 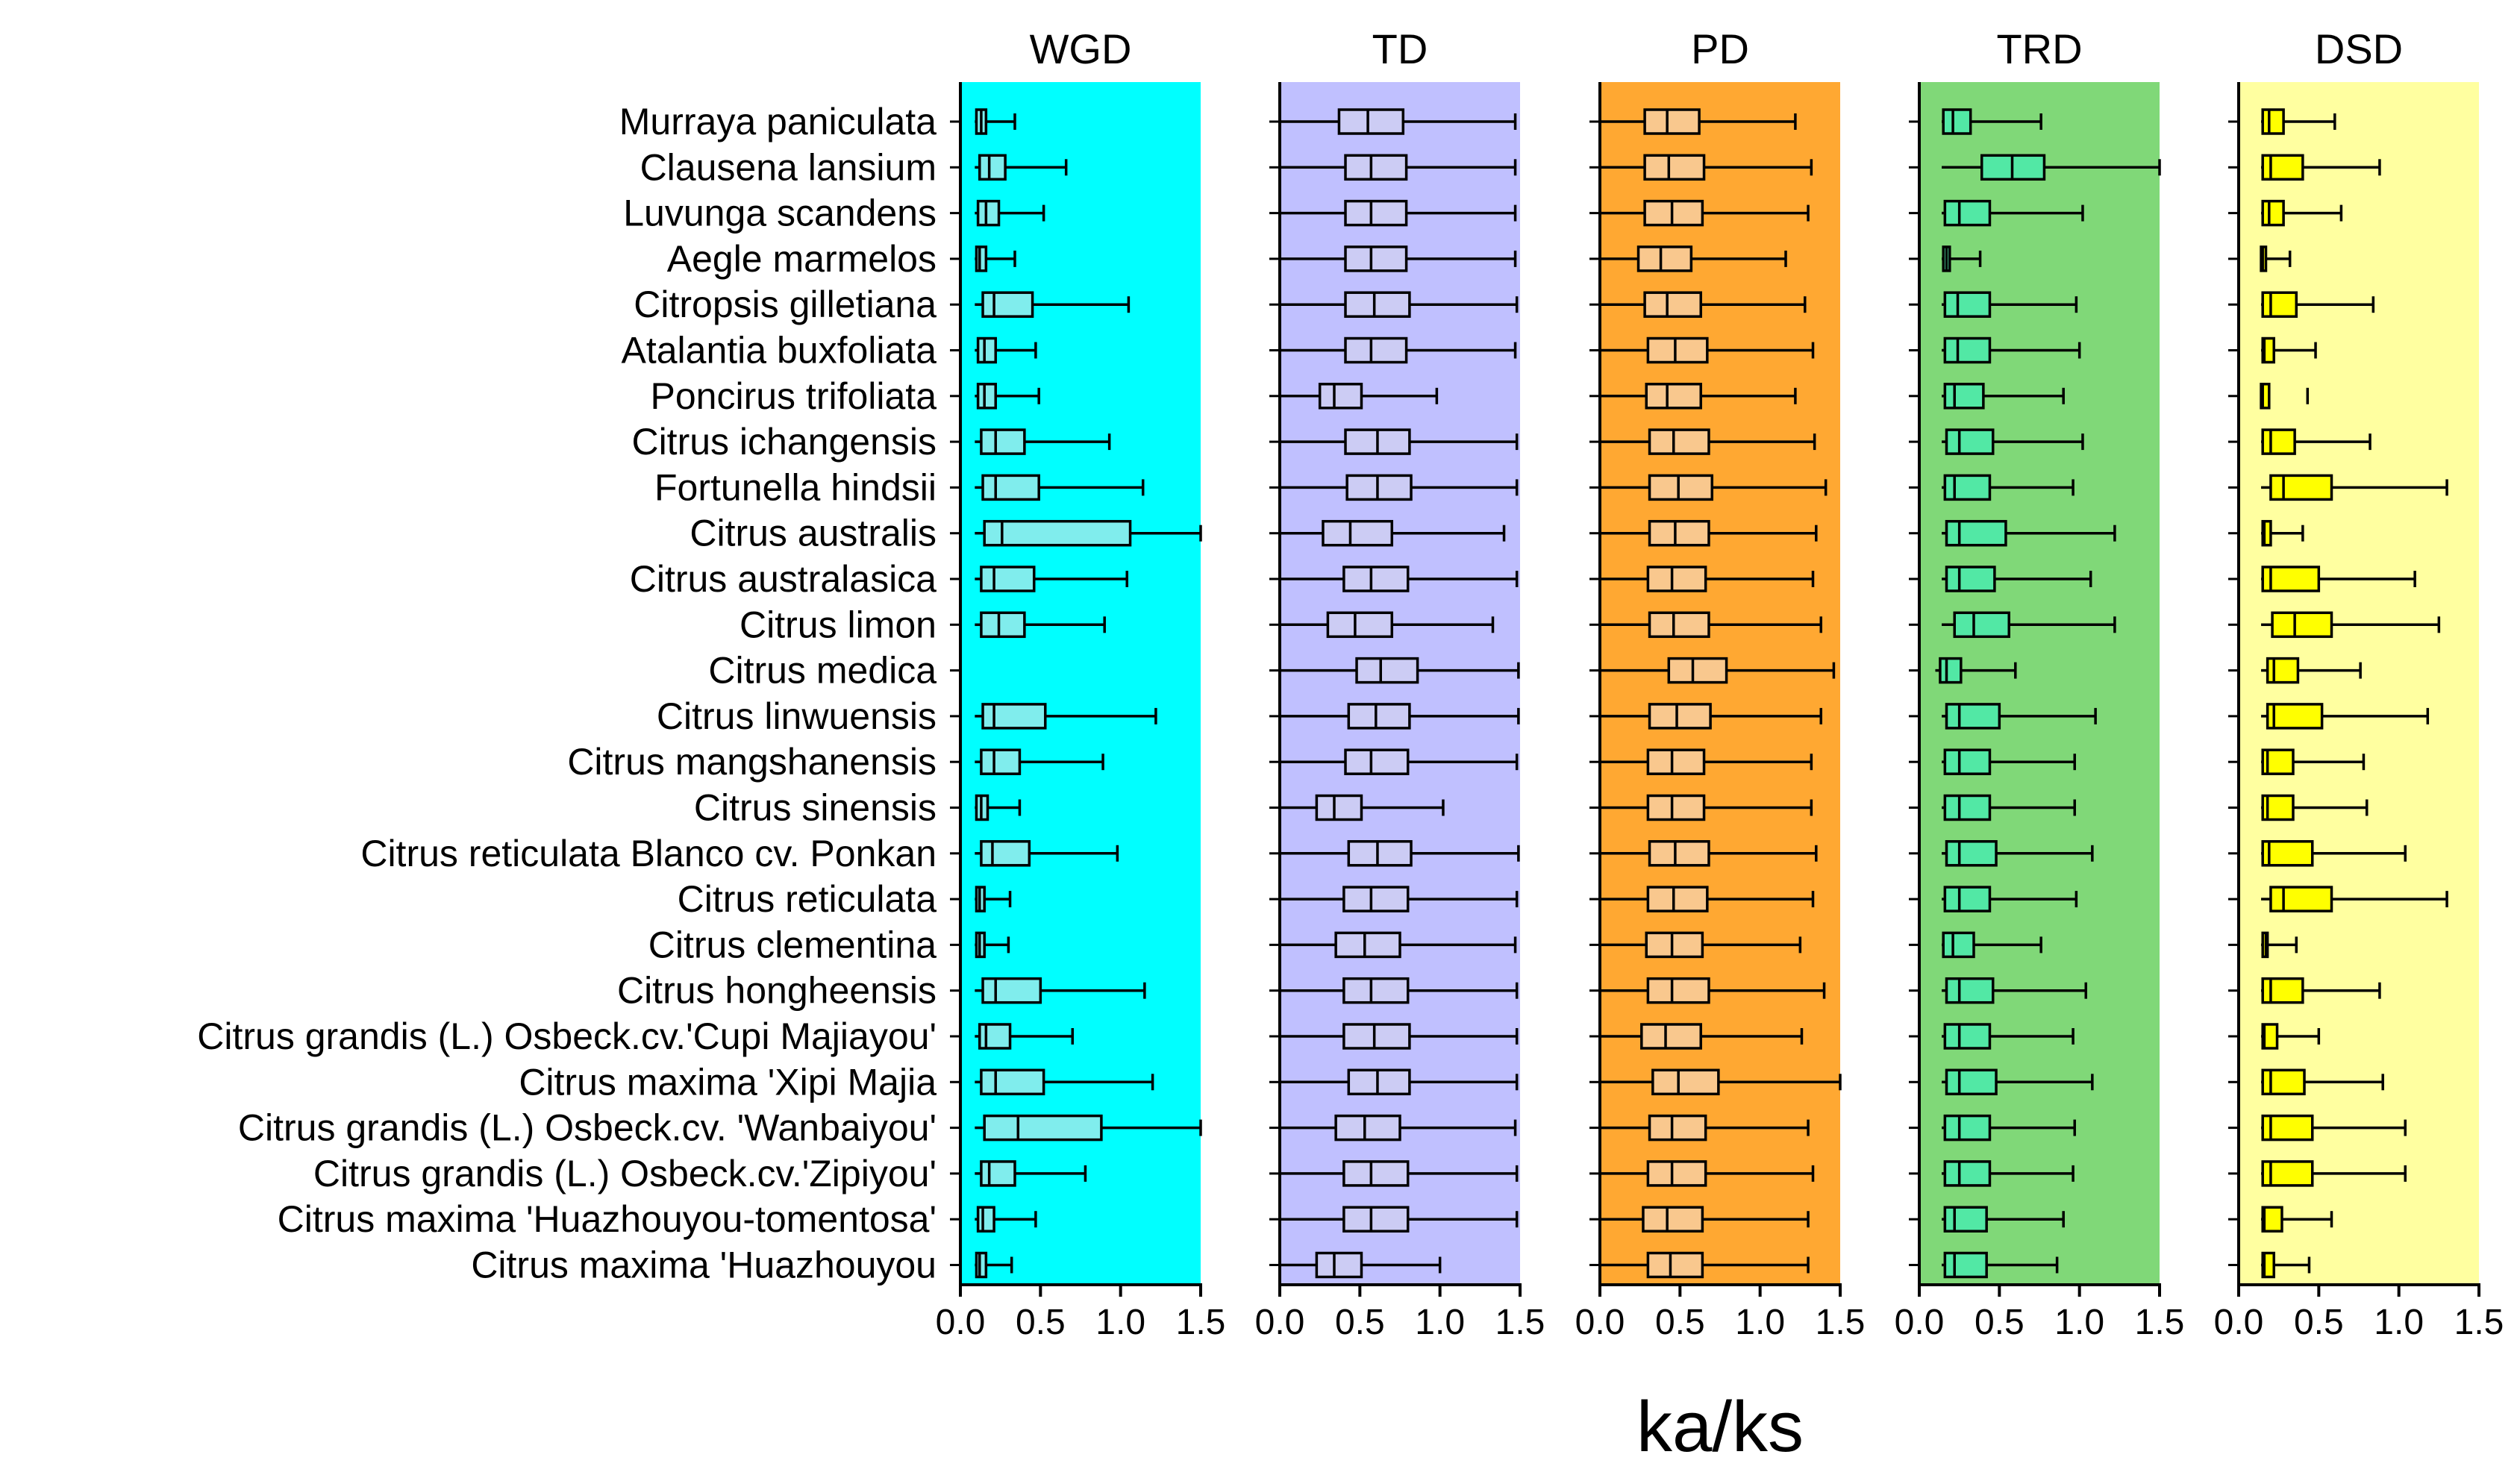 What do you see at coordinates (2039, 48) in the screenshot?
I see `panel-title: TRD` at bounding box center [2039, 48].